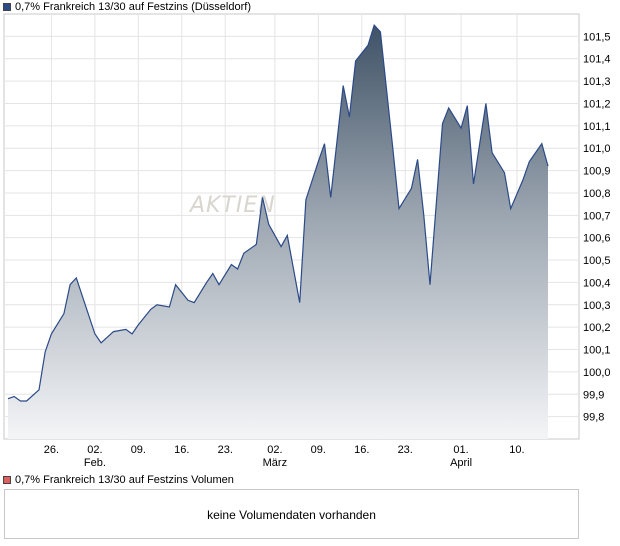 This screenshot has height=546, width=620. What do you see at coordinates (597, 328) in the screenshot?
I see `y-tick-label: 100,2` at bounding box center [597, 328].